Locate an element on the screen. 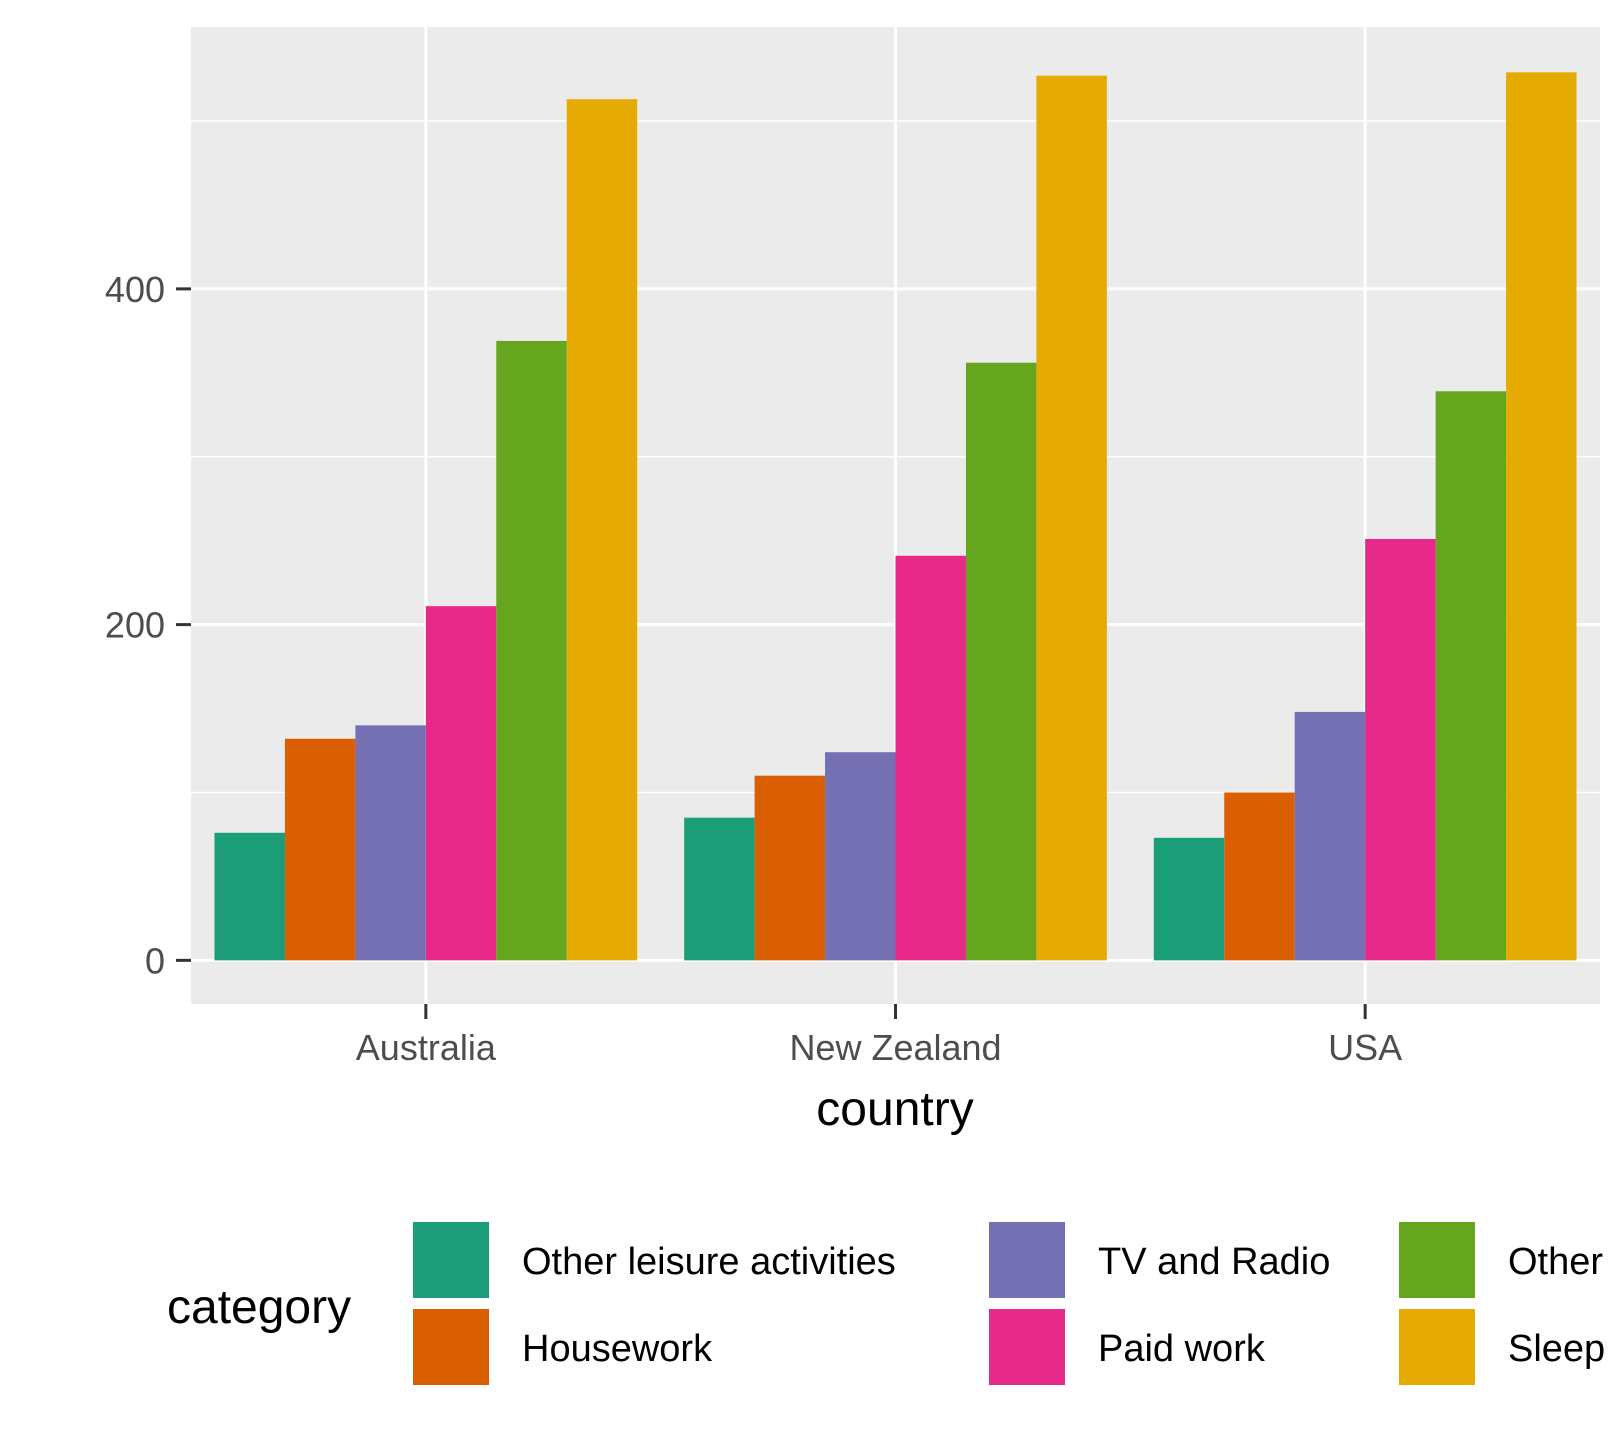 The image size is (1620, 1440). legend-label: Other leisure activities is located at coordinates (709, 1262).